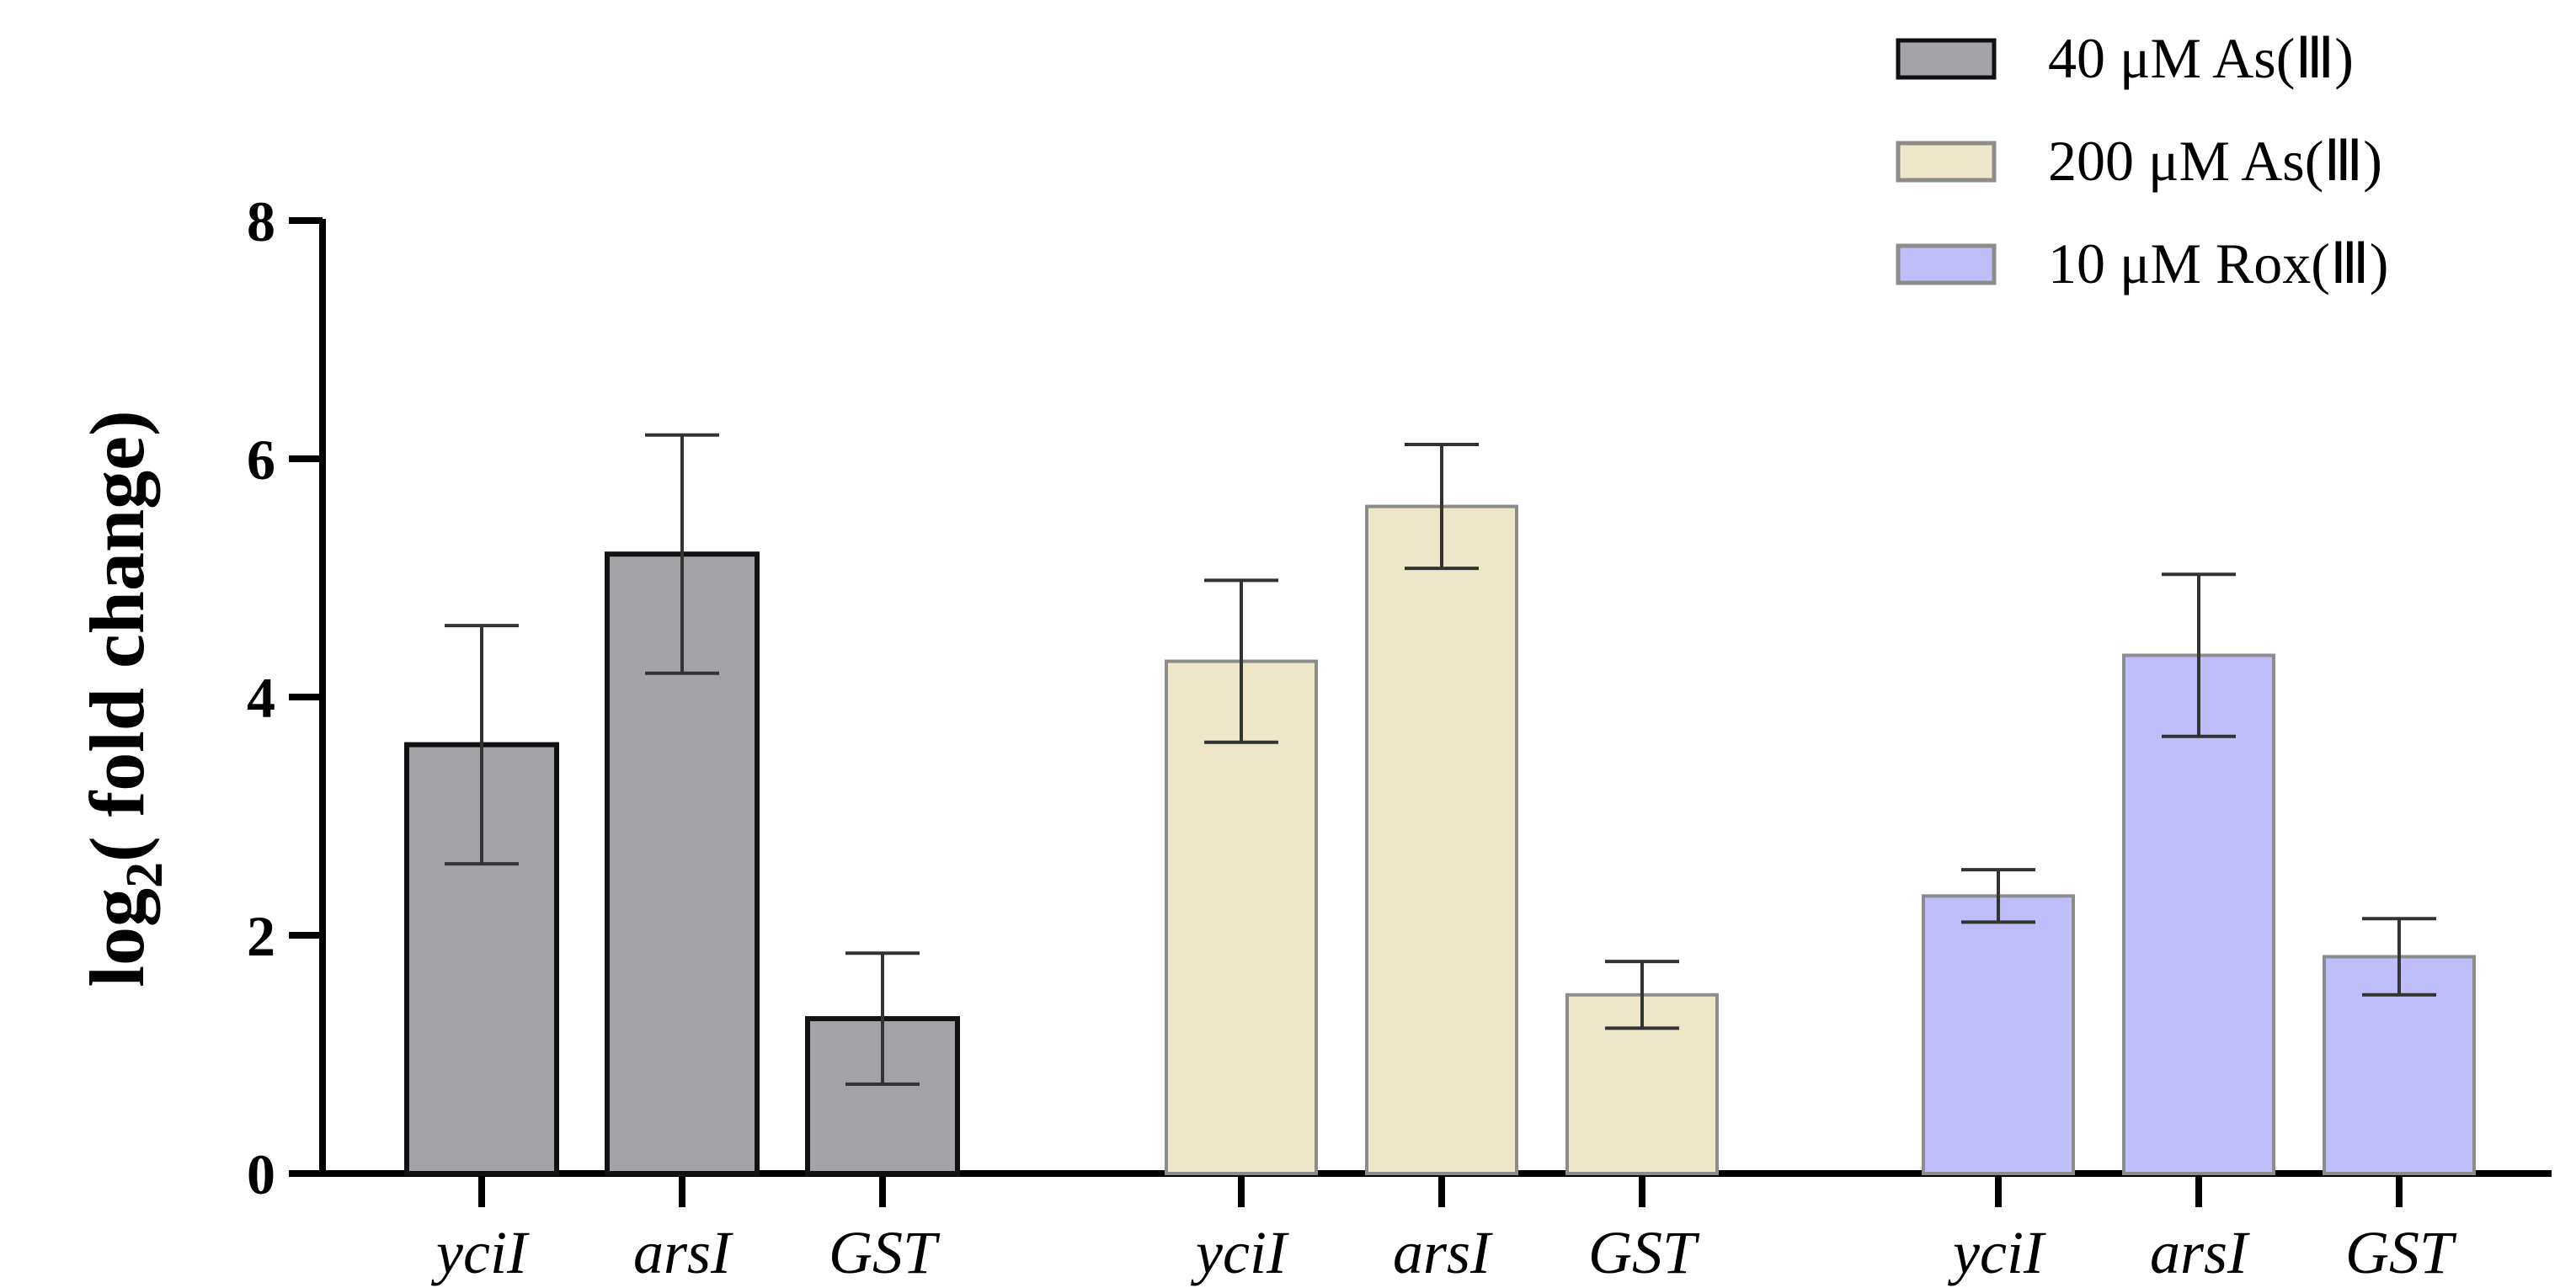  What do you see at coordinates (2215, 161) in the screenshot?
I see `legend-label: 200 μM As(Ⅲ)` at bounding box center [2215, 161].